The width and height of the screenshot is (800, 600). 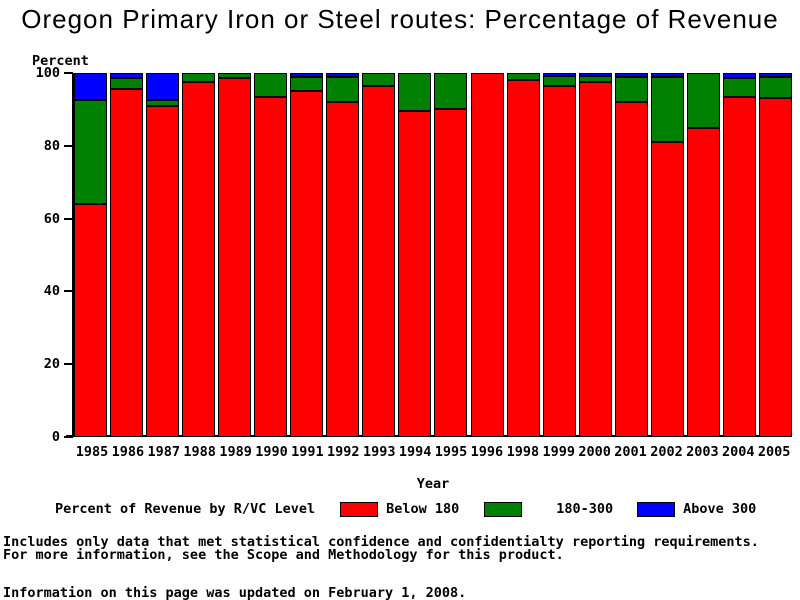 I want to click on bar-1985, so click(x=90, y=255).